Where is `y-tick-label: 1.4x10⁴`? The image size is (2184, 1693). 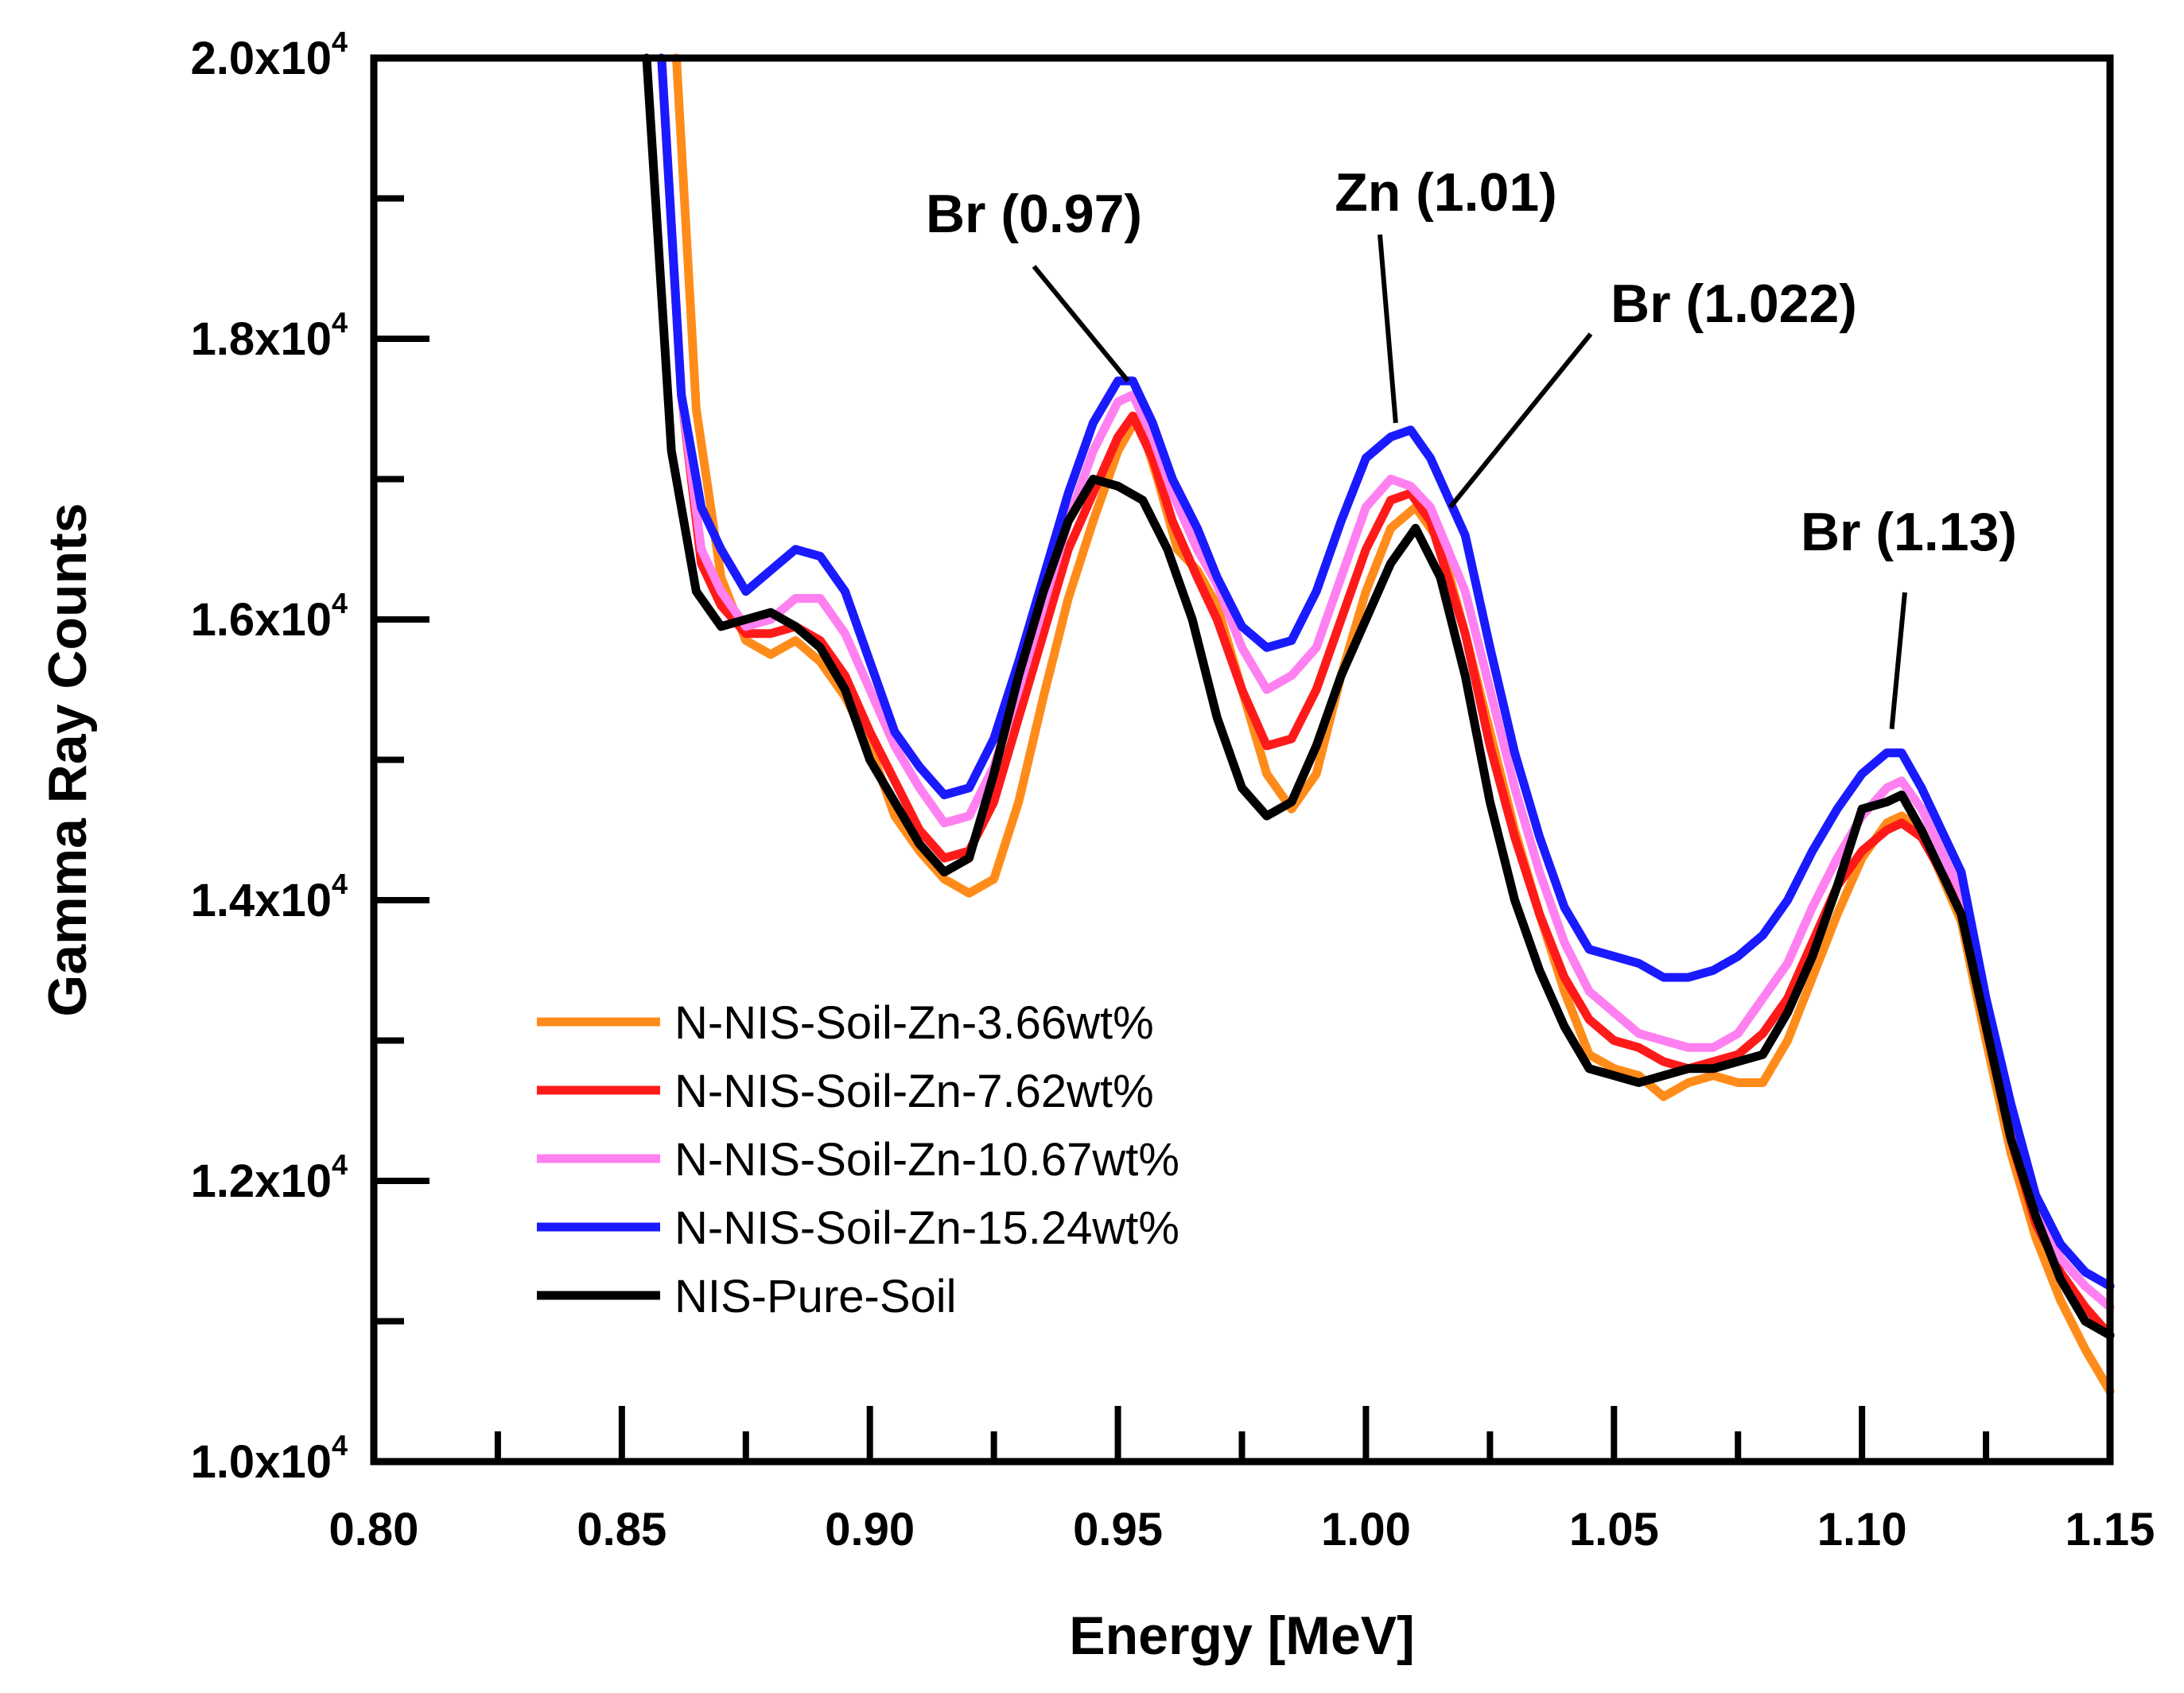
y-tick-label: 1.4x10⁴ is located at coordinates (269, 897).